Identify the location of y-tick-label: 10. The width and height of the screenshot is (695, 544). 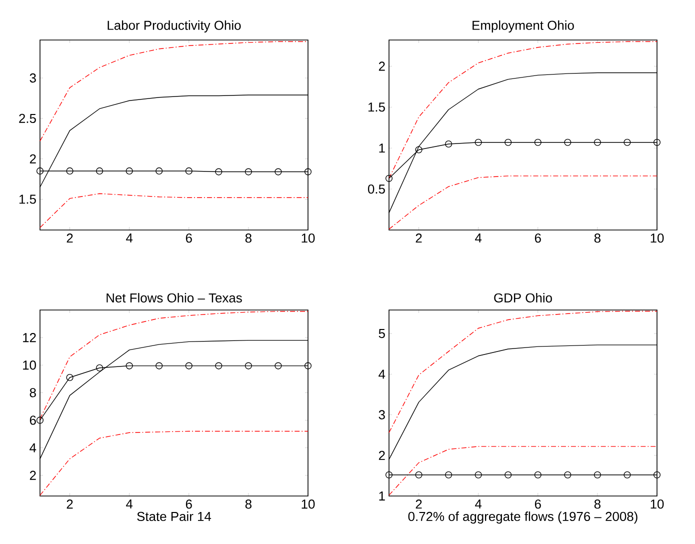
(29, 365).